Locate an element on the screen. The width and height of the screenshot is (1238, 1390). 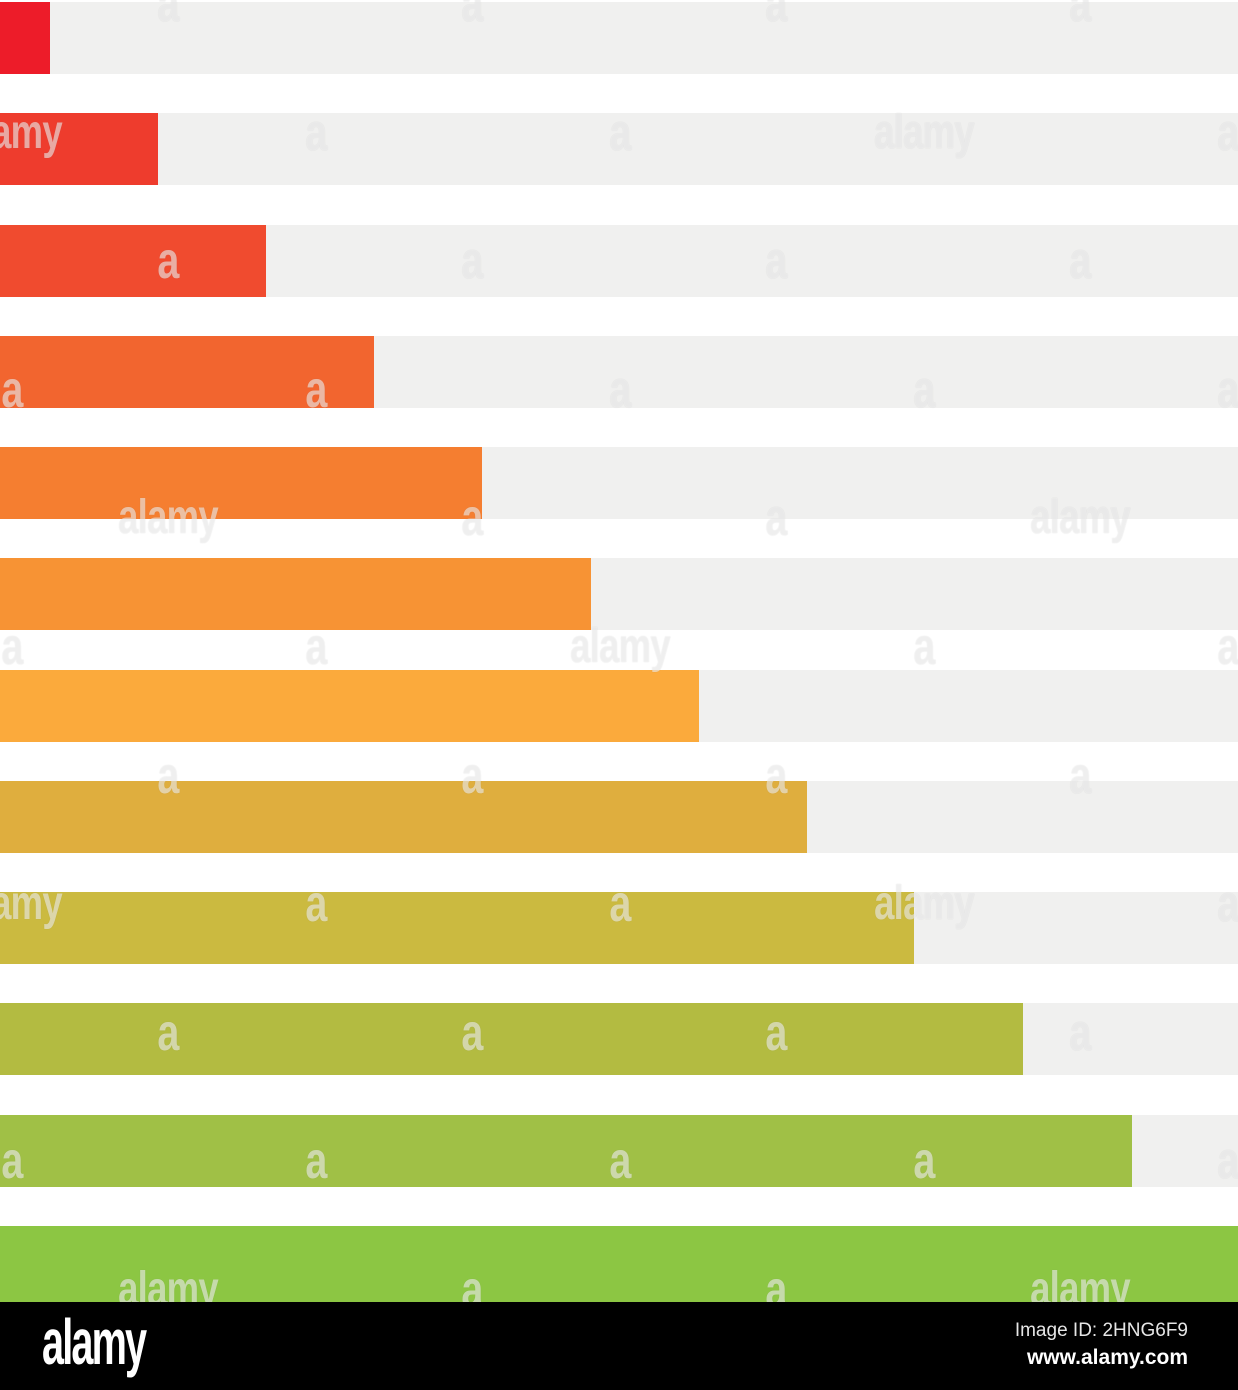
alamy-logo: alamy is located at coordinates (94, 1342).